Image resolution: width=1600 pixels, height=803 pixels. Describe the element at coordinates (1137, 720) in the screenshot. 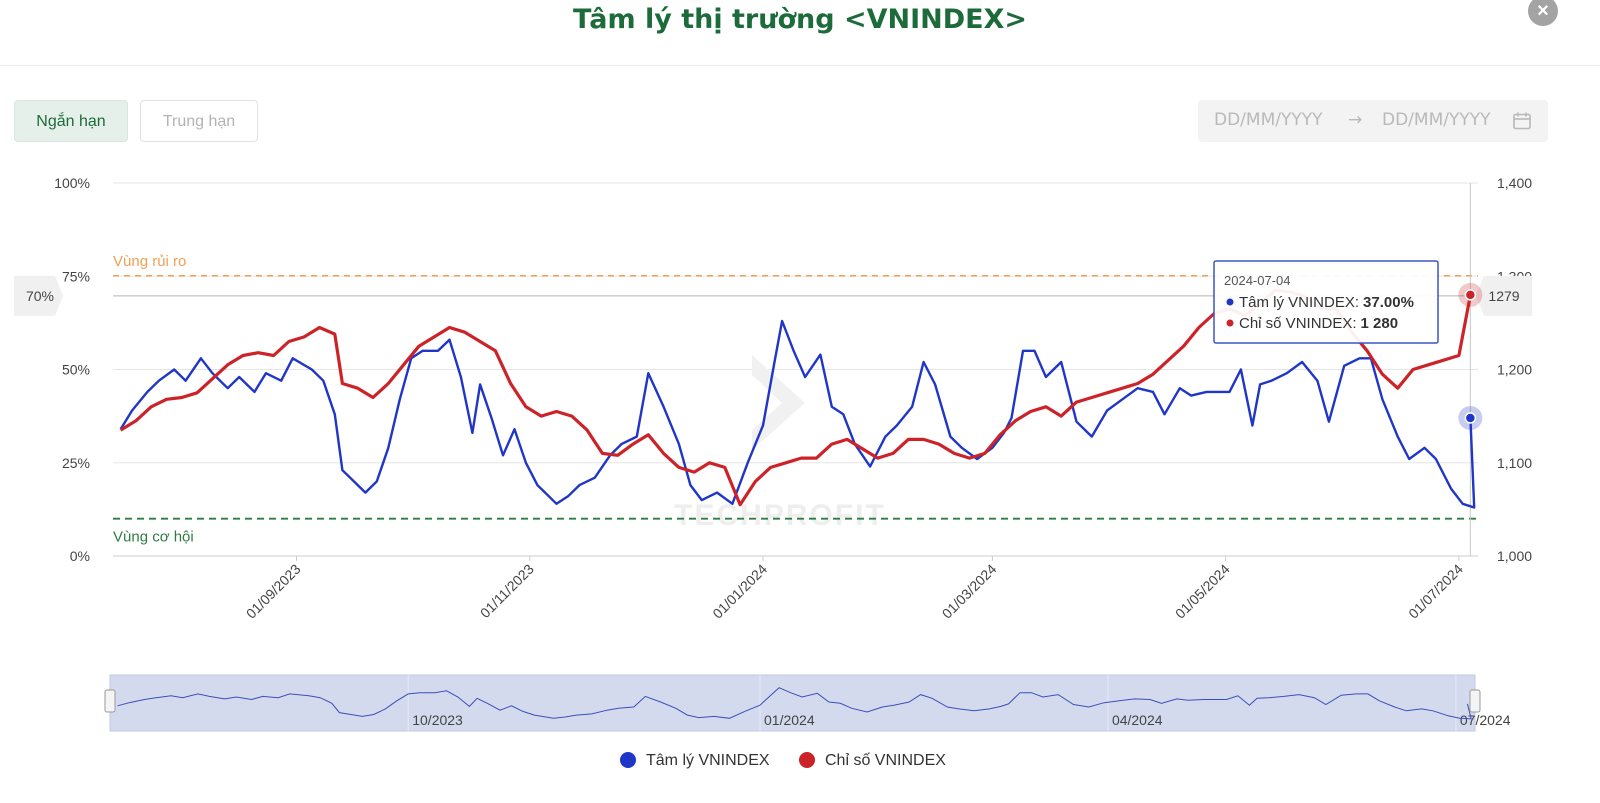

I see `navigator-label: 04/2024` at that location.